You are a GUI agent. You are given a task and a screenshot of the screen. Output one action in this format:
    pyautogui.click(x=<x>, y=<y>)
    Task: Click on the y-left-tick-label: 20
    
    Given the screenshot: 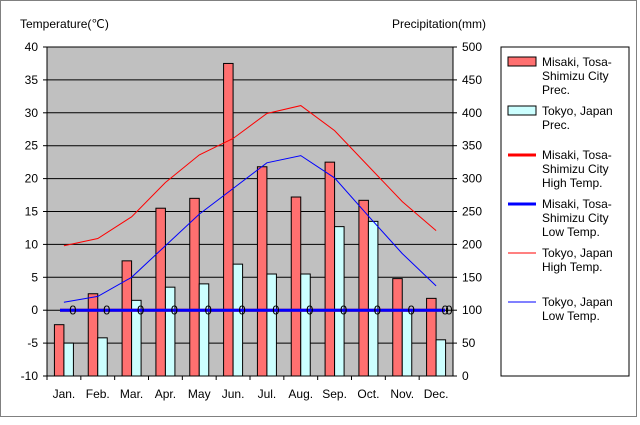 What is the action you would take?
    pyautogui.click(x=32, y=179)
    